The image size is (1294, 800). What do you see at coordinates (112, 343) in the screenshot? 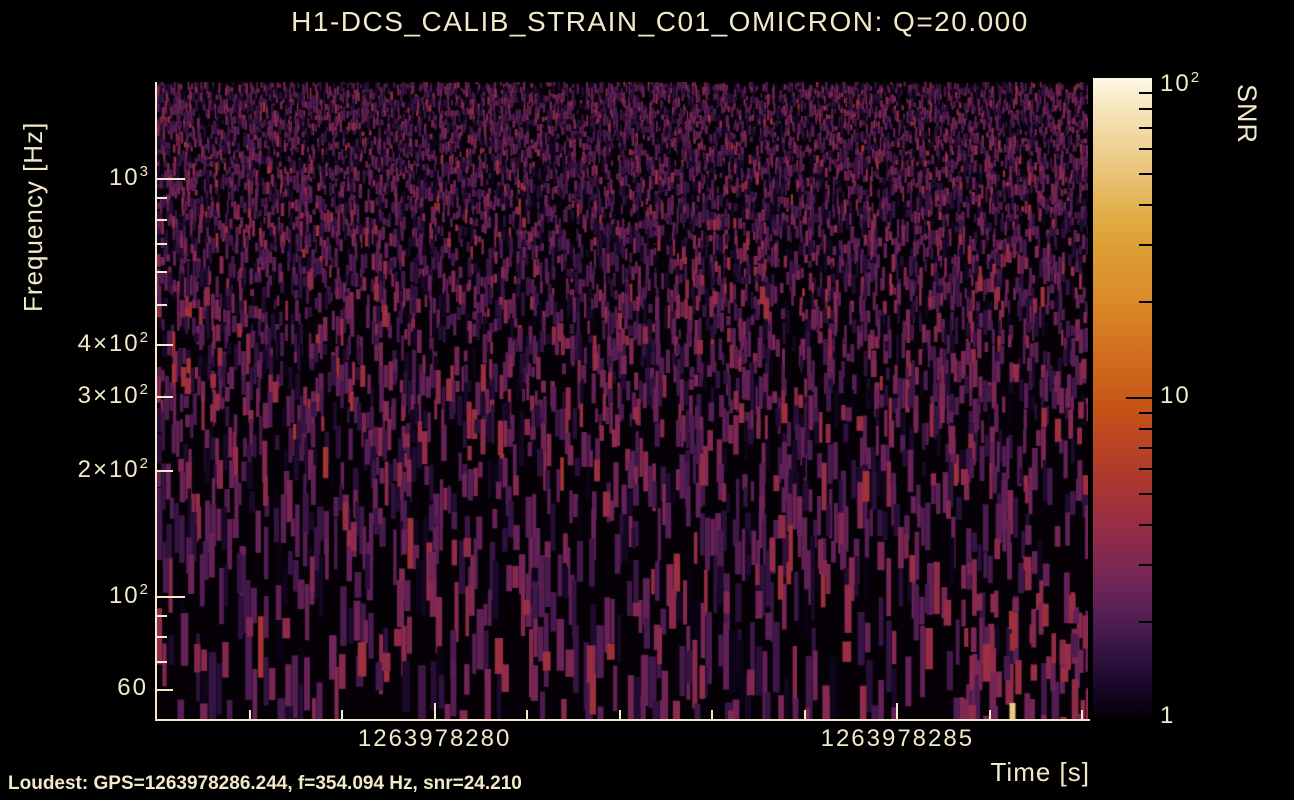
I see `y-tick-label: 4×10²` at bounding box center [112, 343].